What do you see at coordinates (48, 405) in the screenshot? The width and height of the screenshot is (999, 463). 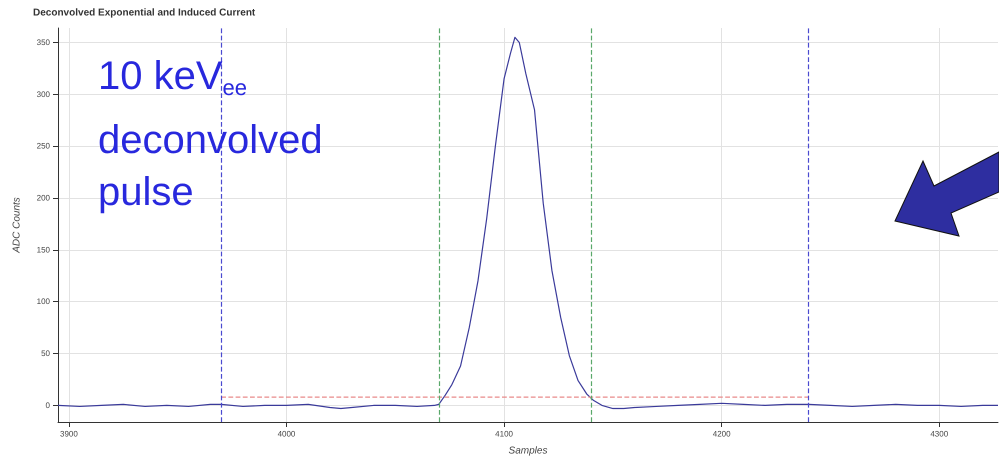 I see `y-tick-label: 0` at bounding box center [48, 405].